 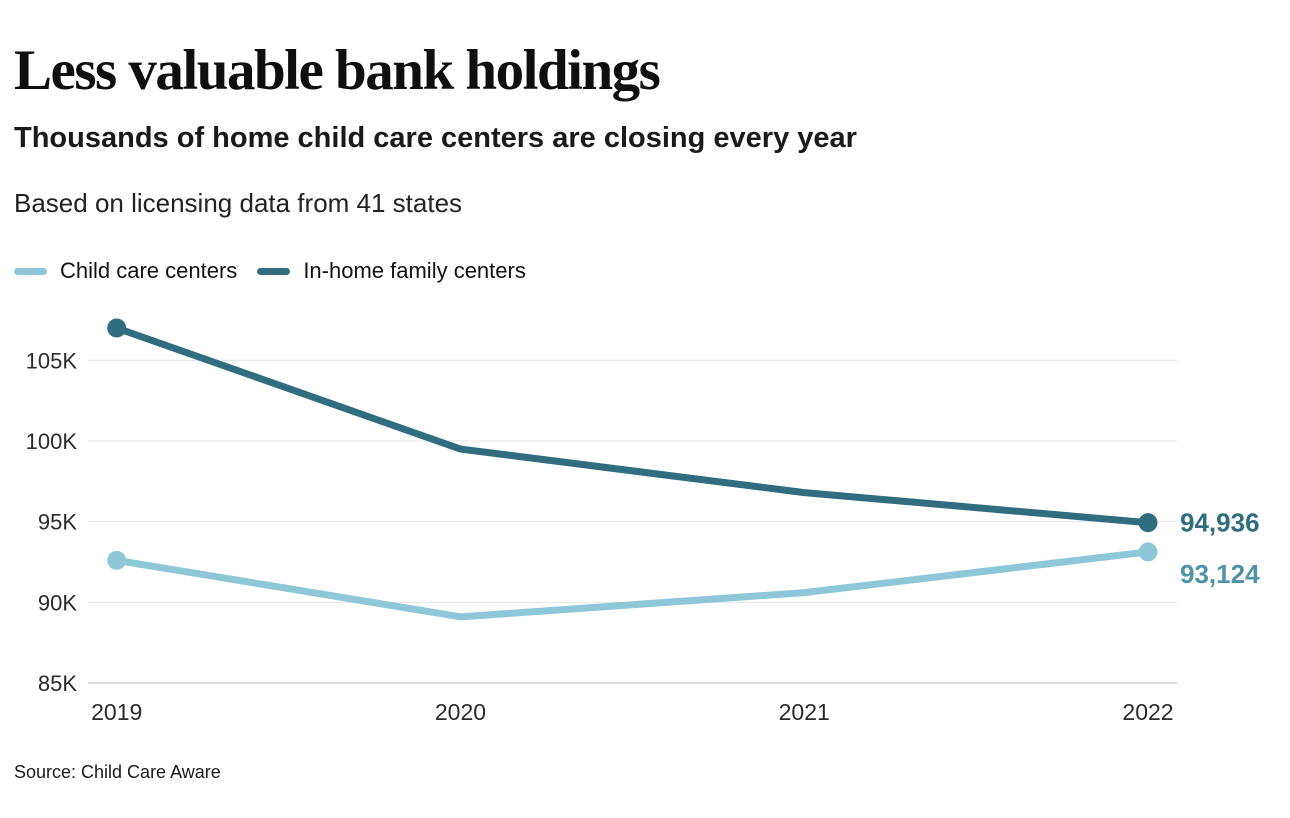 I want to click on y-tick-label: 85K, so click(x=57, y=683).